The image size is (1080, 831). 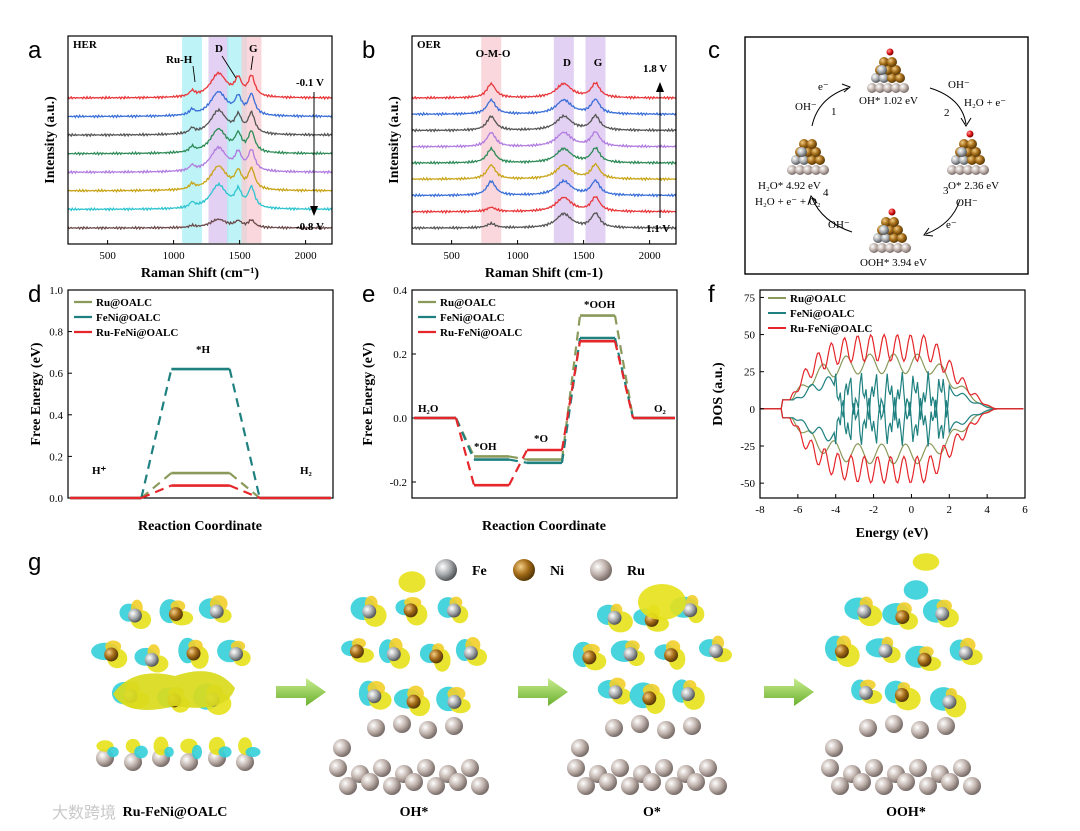 What do you see at coordinates (485, 447) in the screenshot?
I see `state-label-oh: *OH` at bounding box center [485, 447].